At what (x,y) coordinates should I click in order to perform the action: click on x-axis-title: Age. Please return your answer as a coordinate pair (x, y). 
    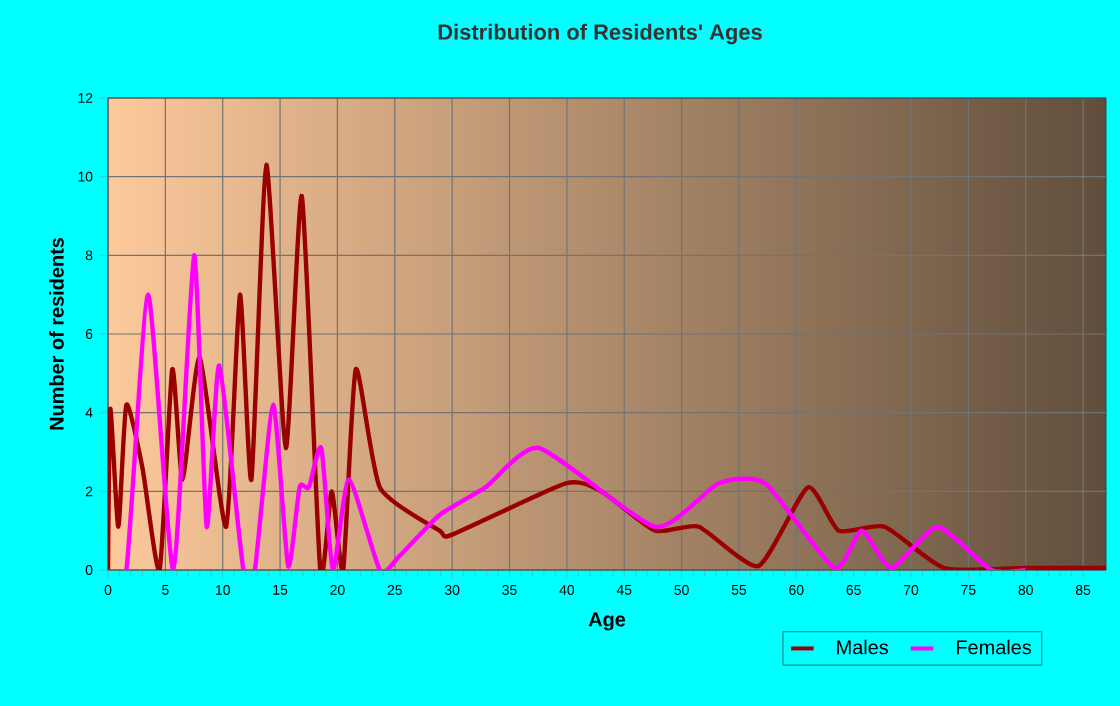
    Looking at the image, I should click on (607, 621).